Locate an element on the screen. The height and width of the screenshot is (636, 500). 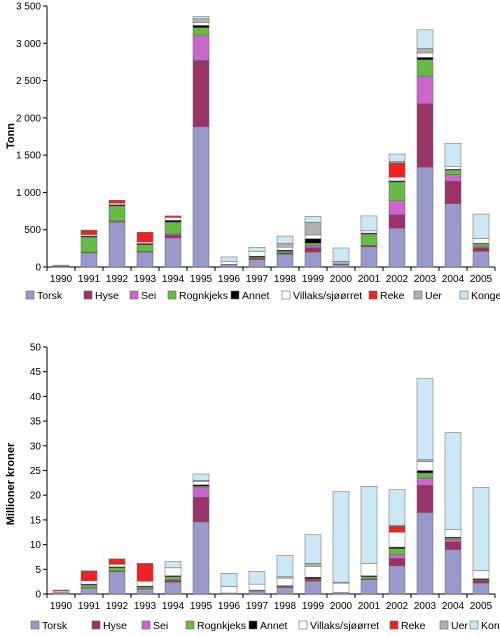
y-tick-label: 2 500 is located at coordinates (28, 81).